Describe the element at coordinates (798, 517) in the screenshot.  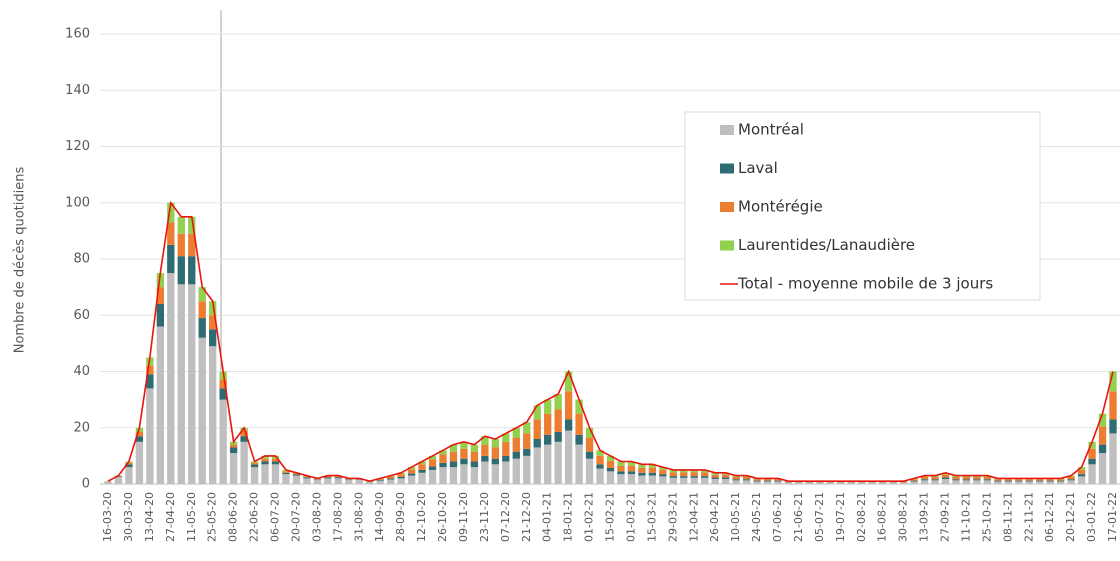
I see `x-tick-label: 21-06-21` at that location.